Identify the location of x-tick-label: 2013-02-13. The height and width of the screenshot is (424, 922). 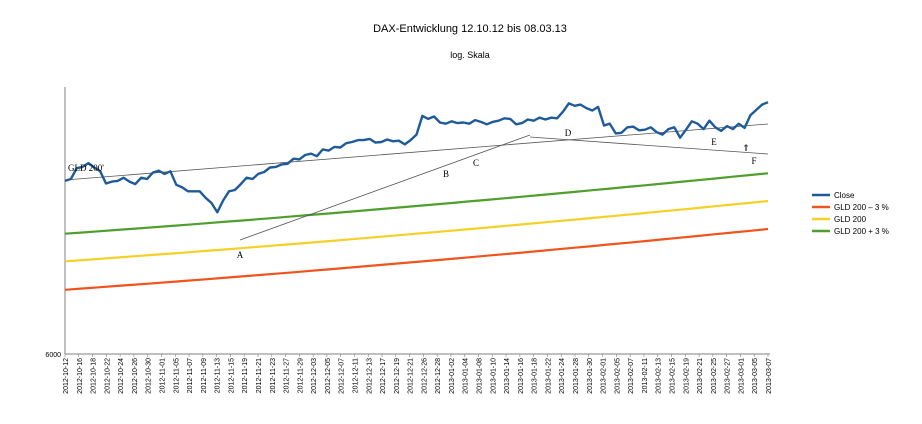
(659, 376).